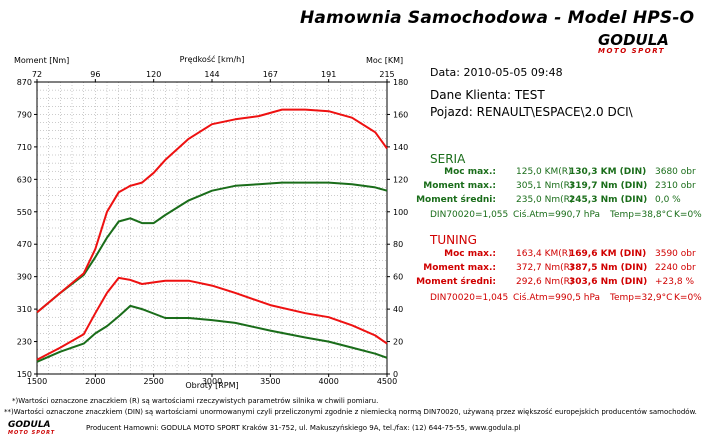 The height and width of the screenshot is (438, 716). Describe the element at coordinates (456, 200) in the screenshot. I see `seria-result-label: Moment średni:` at that location.